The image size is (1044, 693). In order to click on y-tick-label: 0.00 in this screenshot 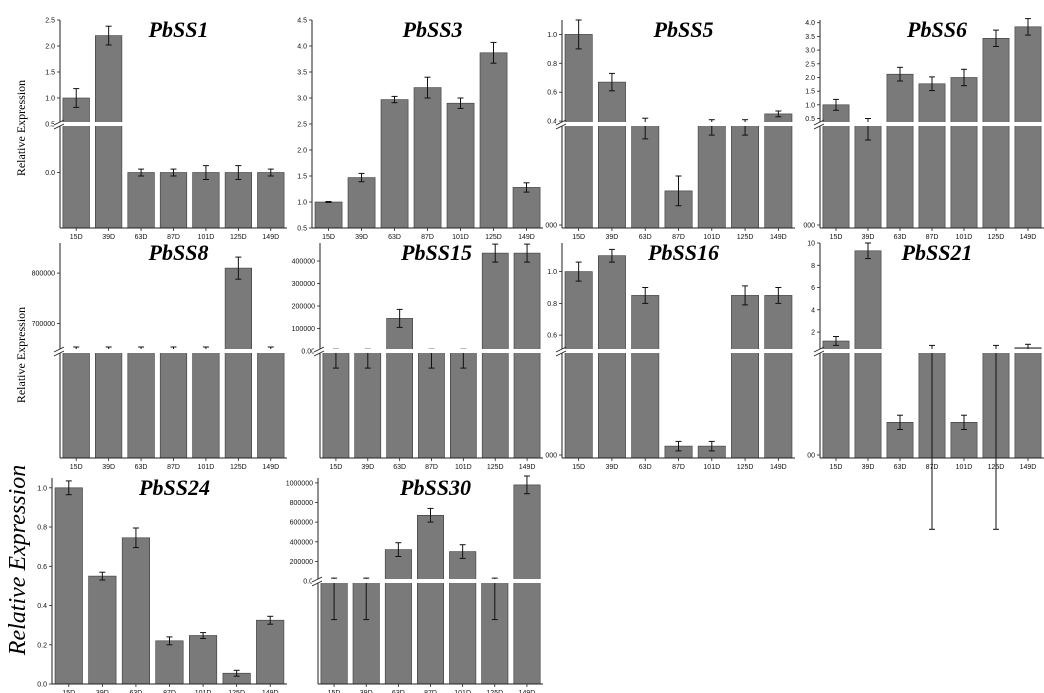, I will do `click(308, 352)`.